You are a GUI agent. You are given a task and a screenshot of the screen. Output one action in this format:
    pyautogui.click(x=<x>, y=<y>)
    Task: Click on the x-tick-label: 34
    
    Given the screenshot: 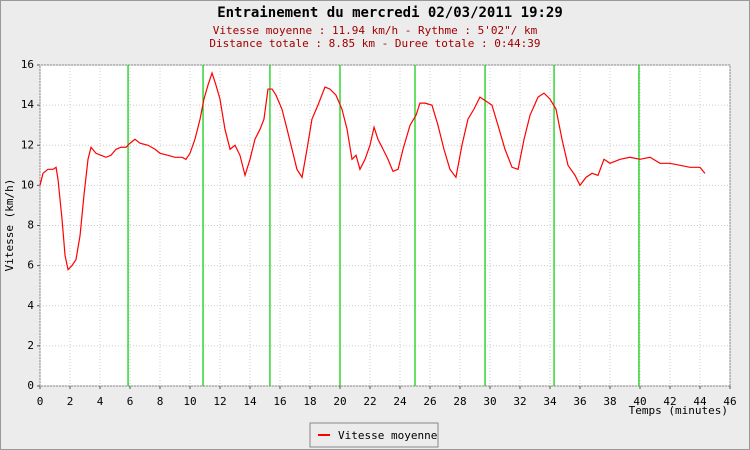 What is the action you would take?
    pyautogui.click(x=550, y=401)
    